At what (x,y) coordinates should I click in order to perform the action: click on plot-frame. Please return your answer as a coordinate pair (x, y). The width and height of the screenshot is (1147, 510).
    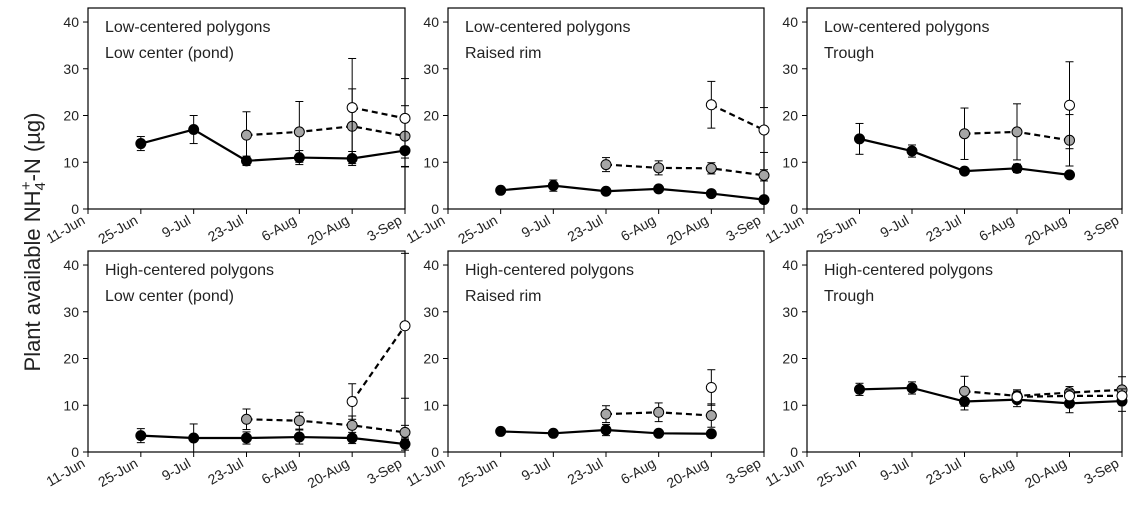
    Looking at the image, I should click on (964, 351).